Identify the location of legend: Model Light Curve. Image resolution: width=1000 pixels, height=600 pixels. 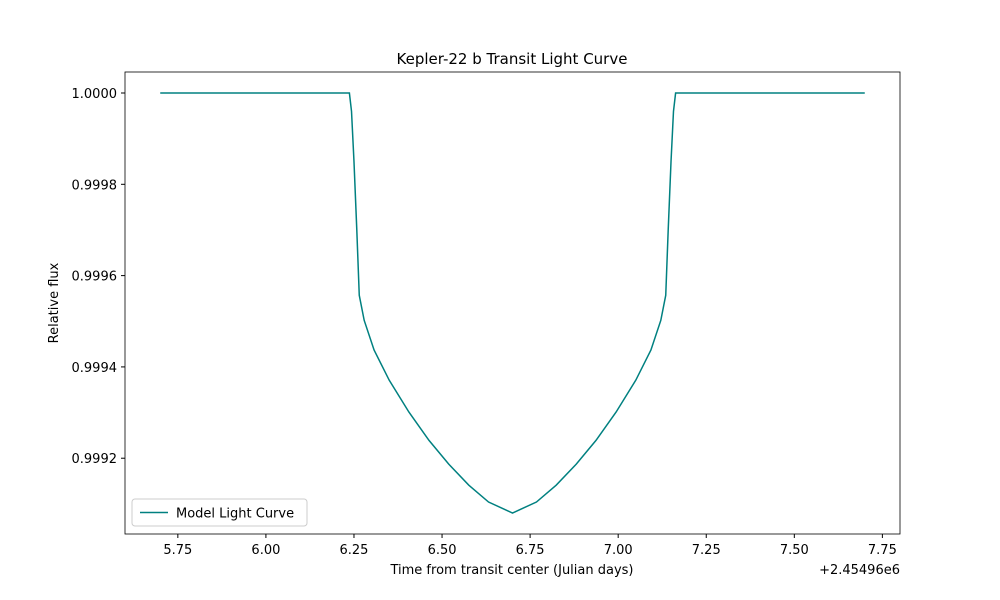
(219, 512).